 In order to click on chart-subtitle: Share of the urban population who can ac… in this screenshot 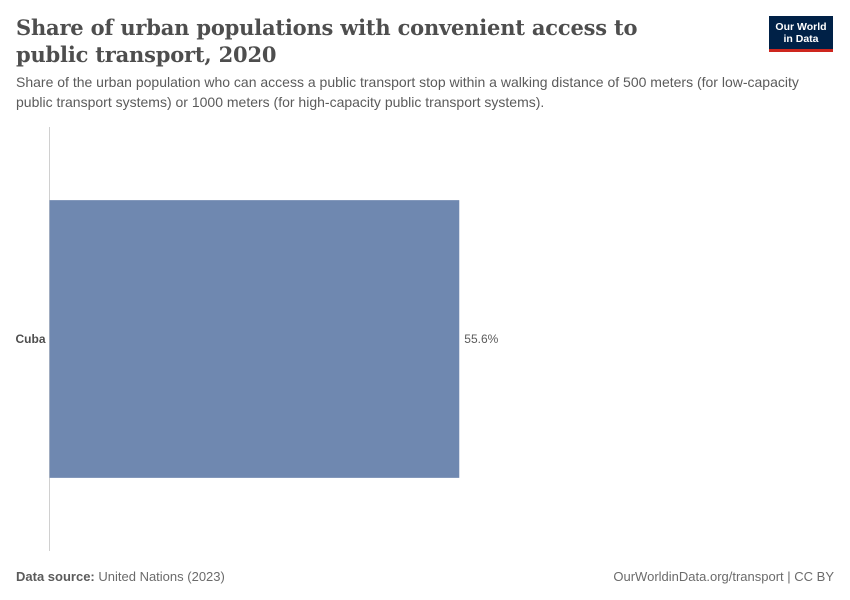, I will do `click(407, 92)`.